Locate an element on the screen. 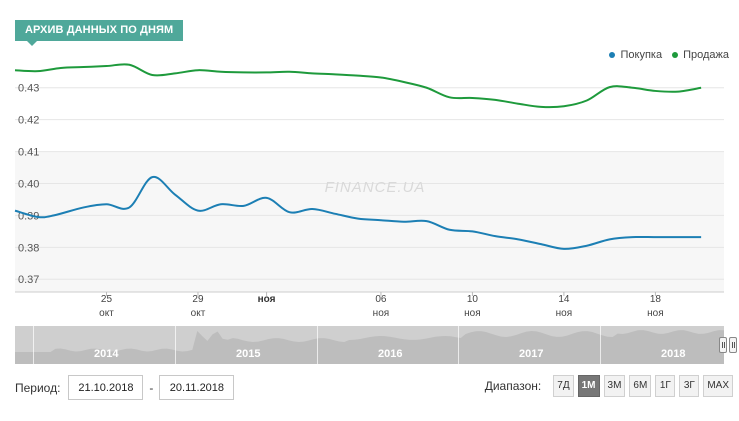  range-button-1y: 1Г is located at coordinates (665, 386).